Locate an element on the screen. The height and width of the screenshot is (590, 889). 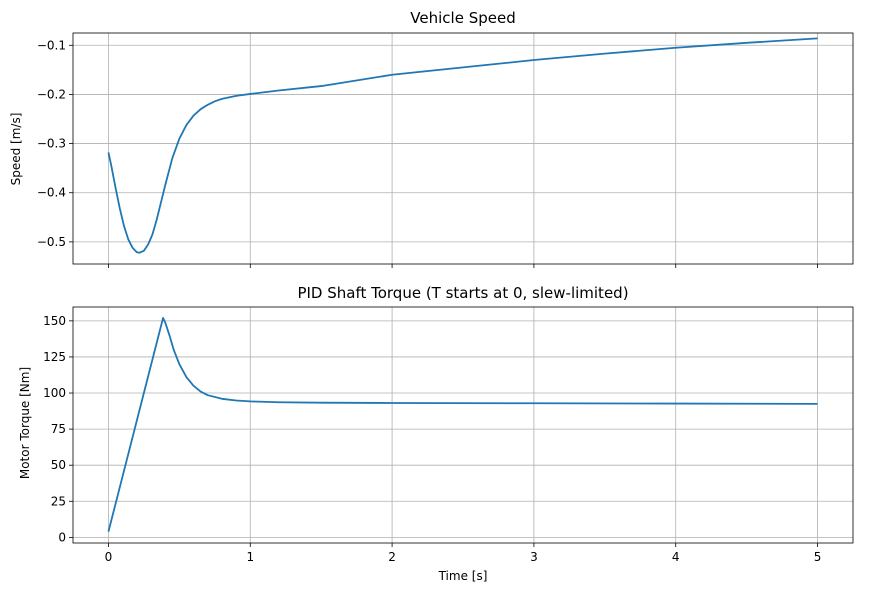
torque-xtick-label: 3 is located at coordinates (534, 557).